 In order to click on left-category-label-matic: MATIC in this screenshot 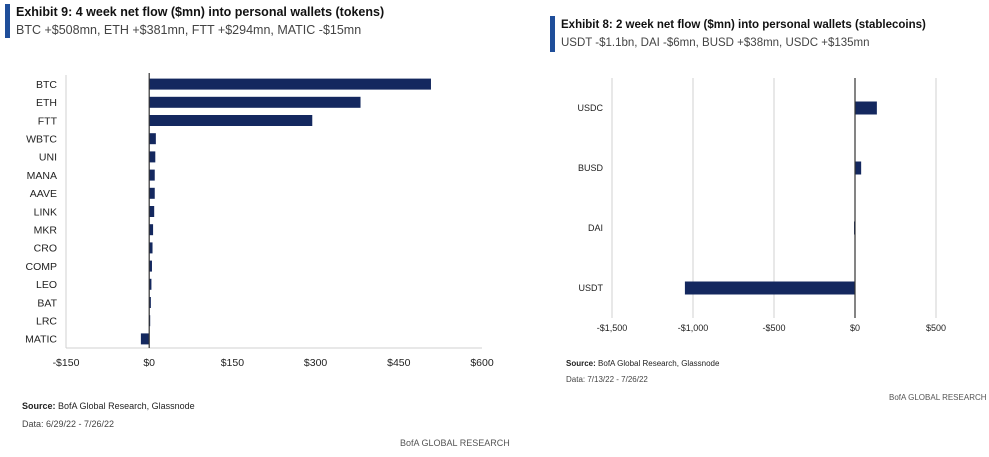, I will do `click(41, 340)`.